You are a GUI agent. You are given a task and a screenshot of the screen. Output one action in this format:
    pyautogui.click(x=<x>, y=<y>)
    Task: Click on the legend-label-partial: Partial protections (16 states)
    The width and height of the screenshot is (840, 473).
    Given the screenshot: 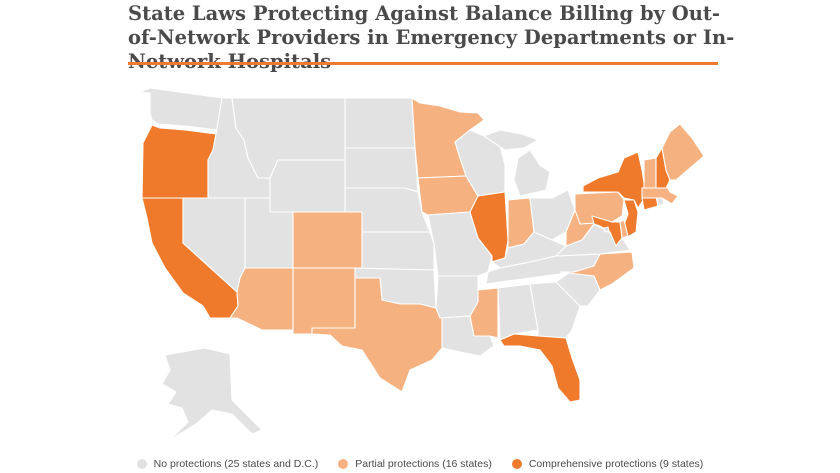 What is the action you would take?
    pyautogui.click(x=423, y=464)
    